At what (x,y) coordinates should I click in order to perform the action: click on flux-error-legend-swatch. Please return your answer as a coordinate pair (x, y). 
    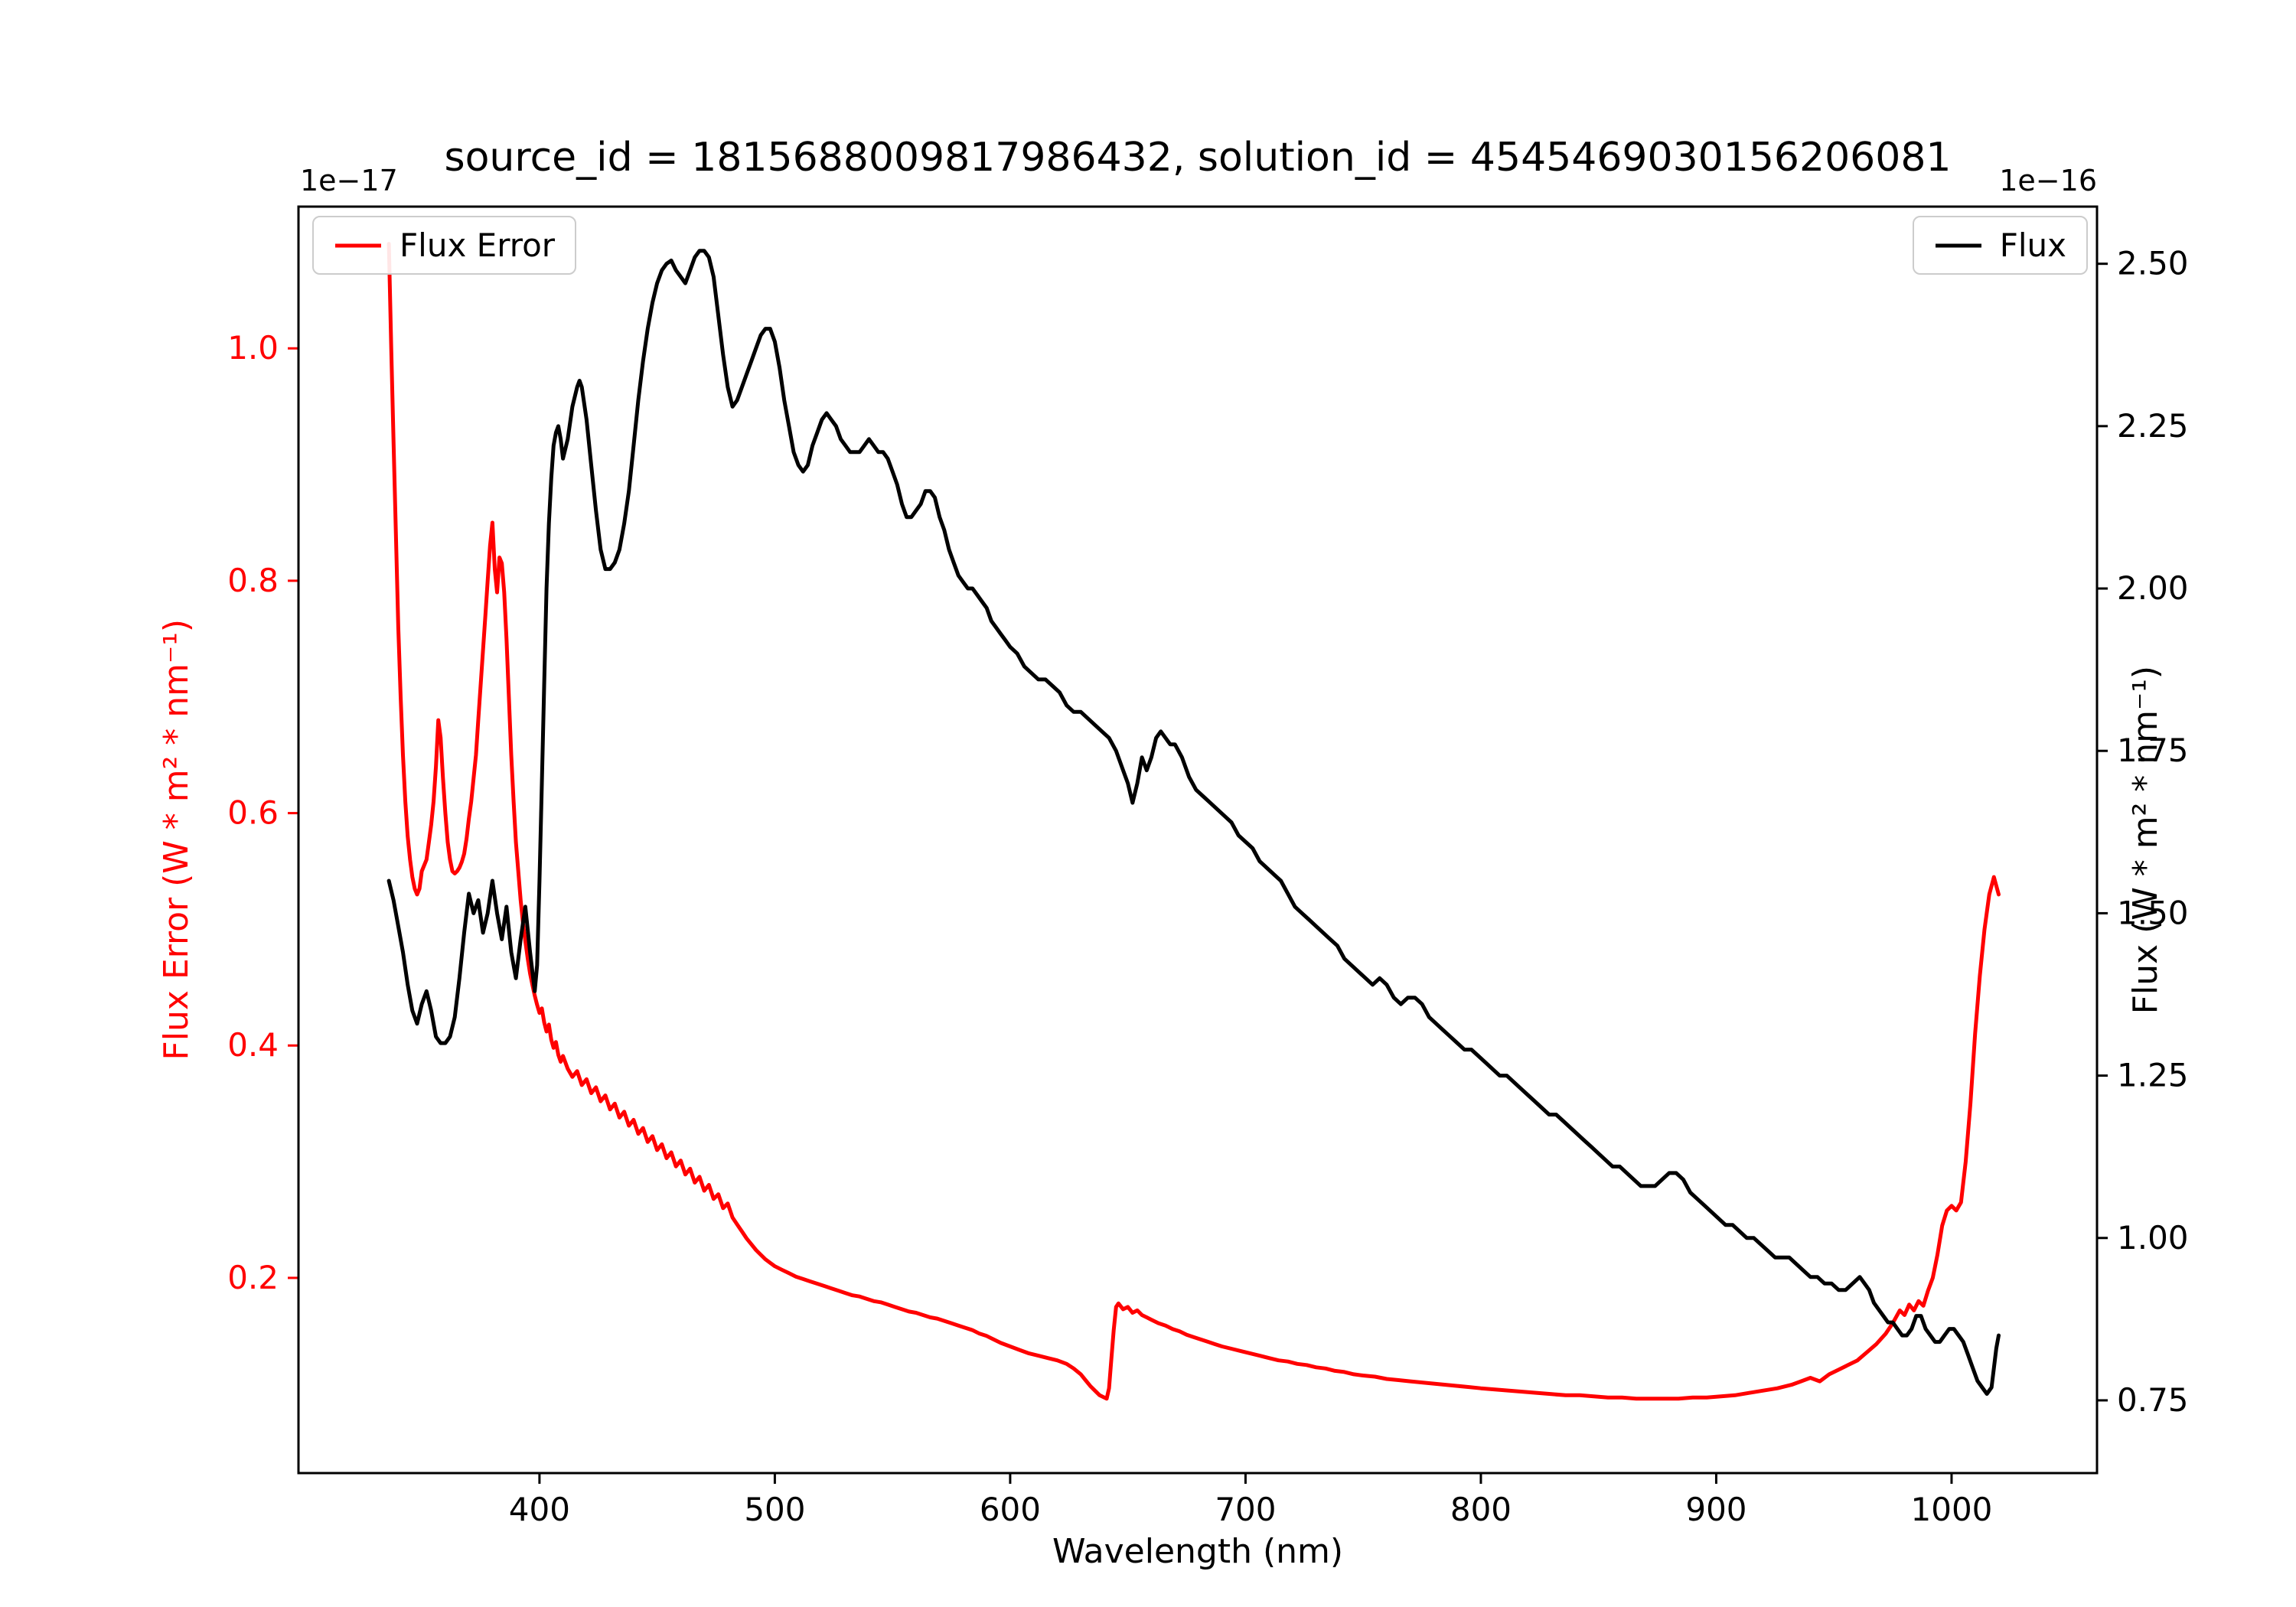
    Looking at the image, I should click on (358, 245).